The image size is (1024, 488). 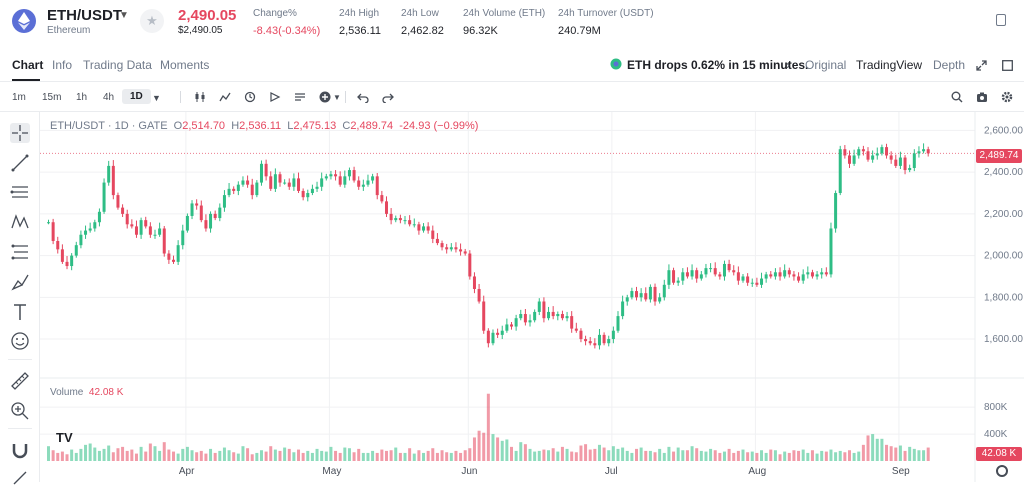 What do you see at coordinates (388, 97) in the screenshot?
I see `redo-icon` at bounding box center [388, 97].